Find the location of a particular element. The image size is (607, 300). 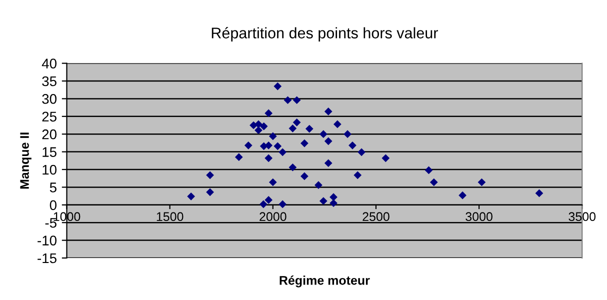

y-tick-label: 35 is located at coordinates (49, 81).